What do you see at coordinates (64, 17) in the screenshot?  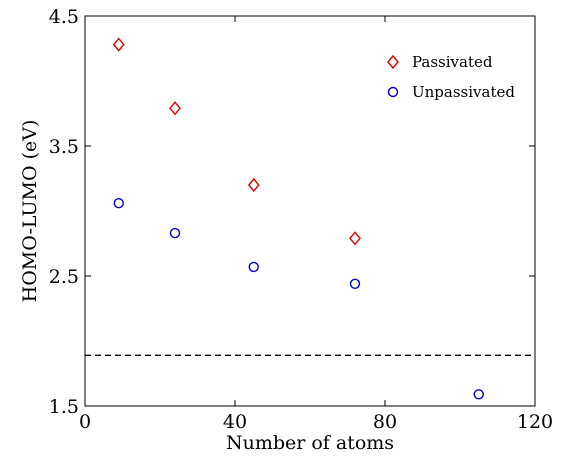 I see `y-tick-label: 4.5` at bounding box center [64, 17].